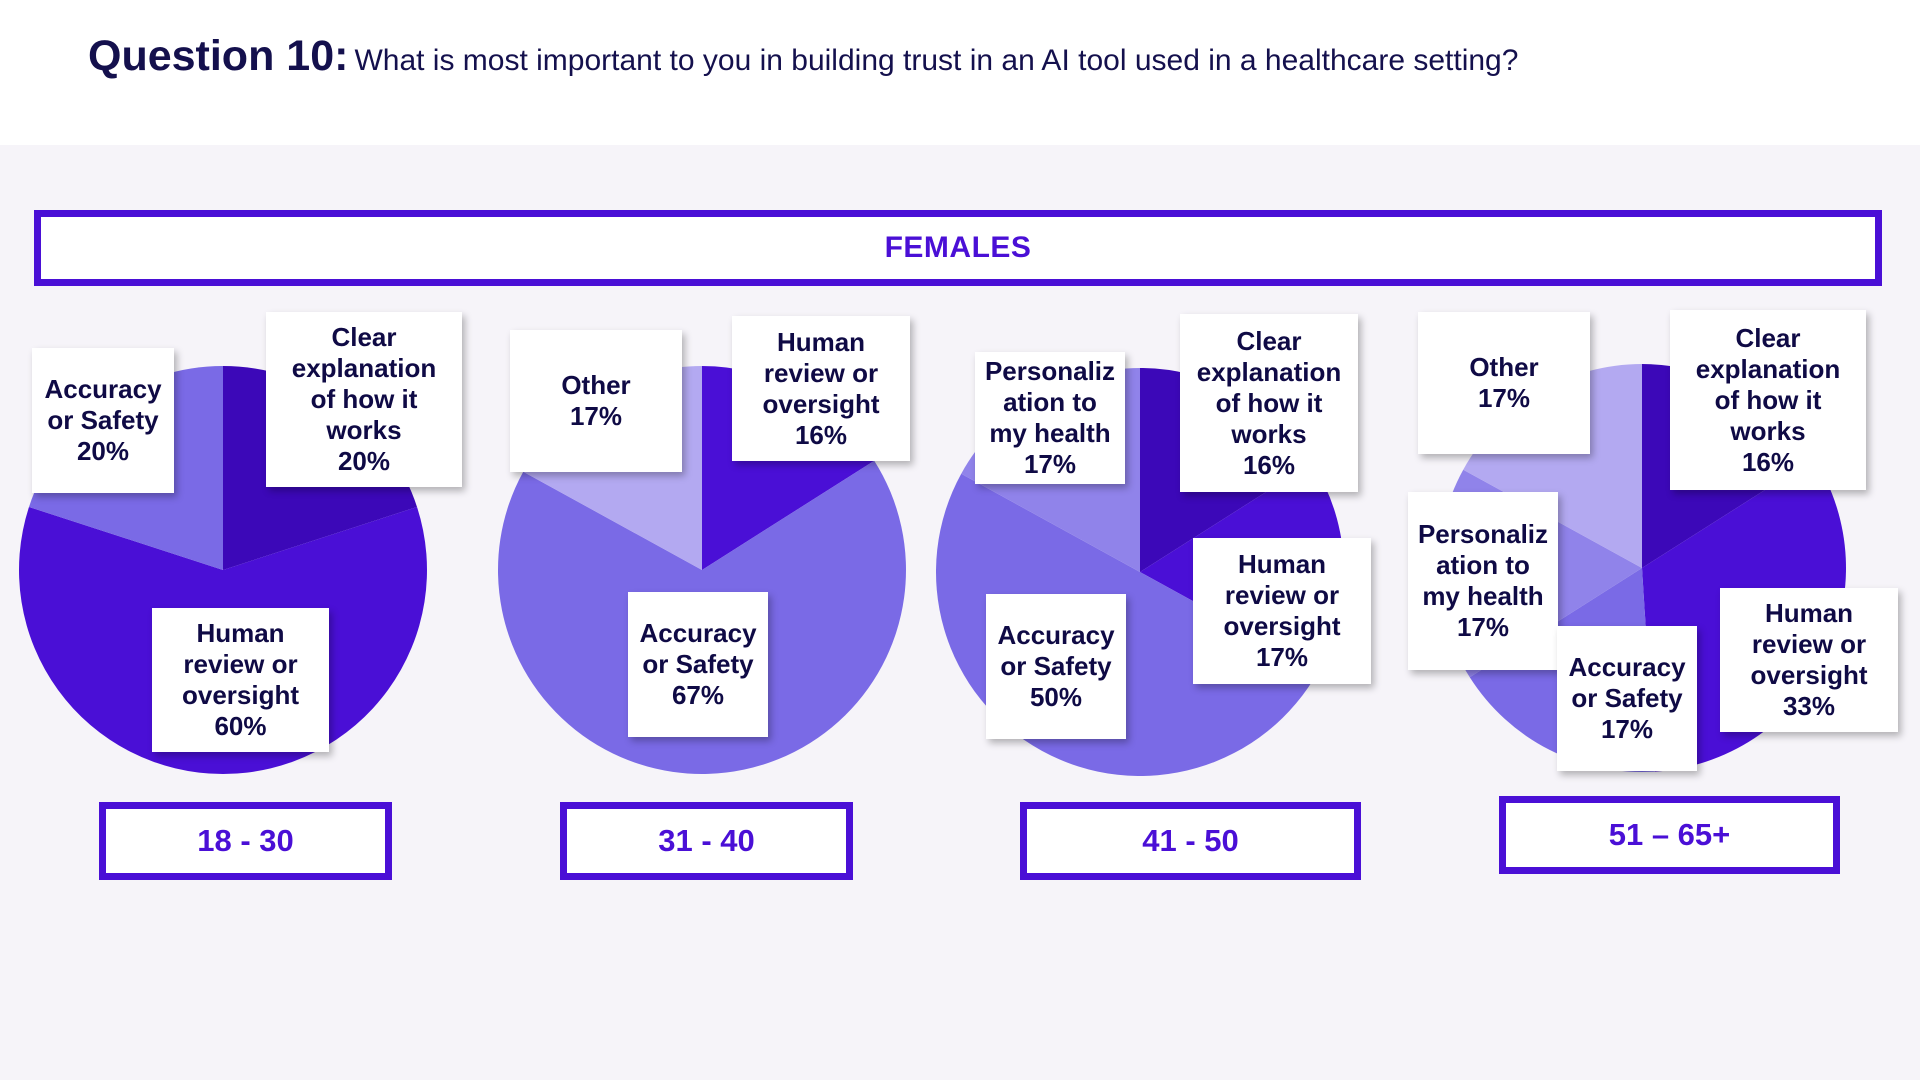  What do you see at coordinates (1809, 660) in the screenshot?
I see `label-c4-human-review: Human review or oversight 33%` at bounding box center [1809, 660].